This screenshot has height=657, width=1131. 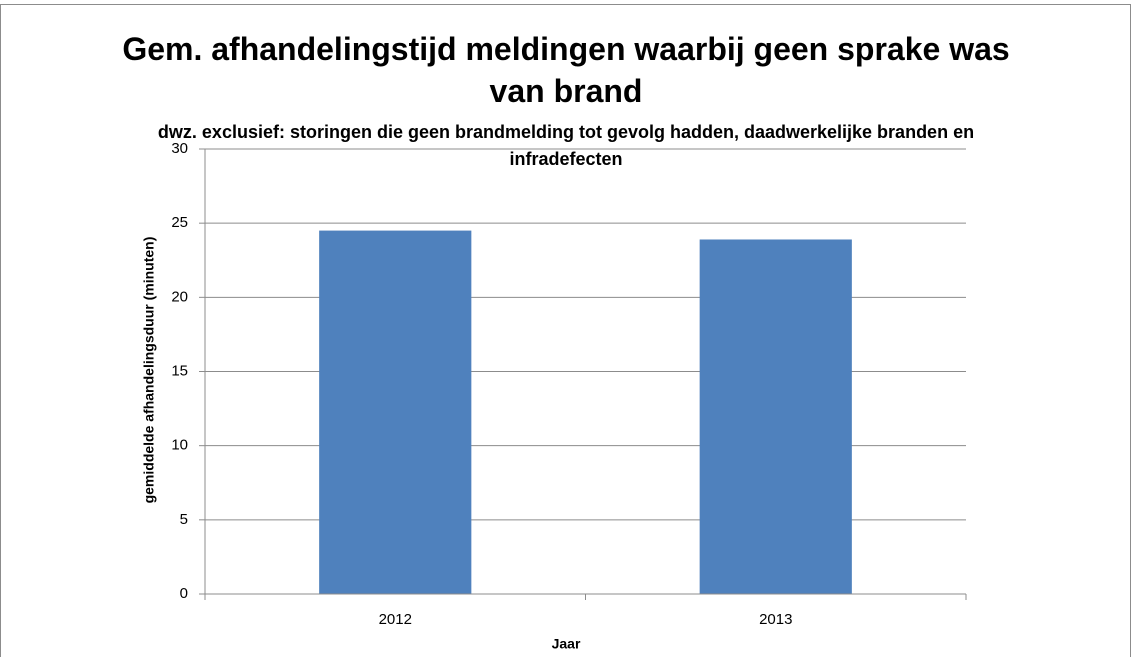 What do you see at coordinates (149, 370) in the screenshot?
I see `y-axis-label: gemiddelde afhandelingsduur (minuten)` at bounding box center [149, 370].